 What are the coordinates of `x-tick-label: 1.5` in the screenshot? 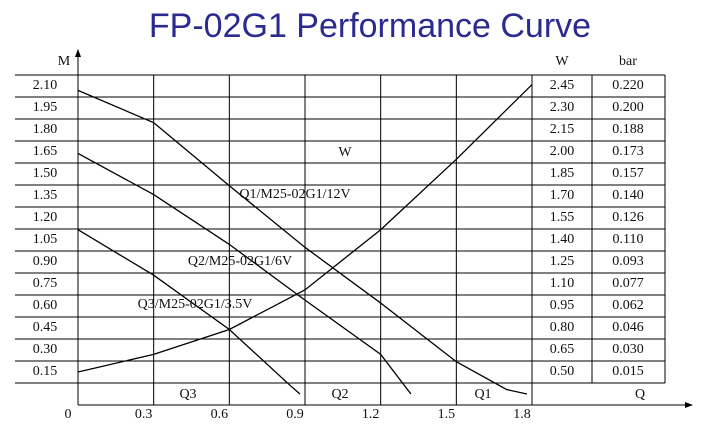 It's located at (447, 414).